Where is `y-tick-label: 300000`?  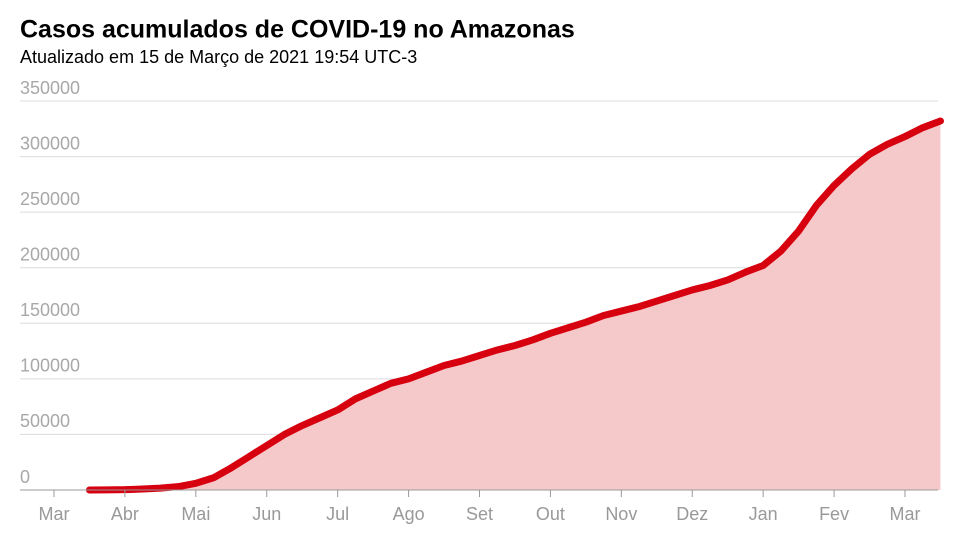 y-tick-label: 300000 is located at coordinates (50, 143).